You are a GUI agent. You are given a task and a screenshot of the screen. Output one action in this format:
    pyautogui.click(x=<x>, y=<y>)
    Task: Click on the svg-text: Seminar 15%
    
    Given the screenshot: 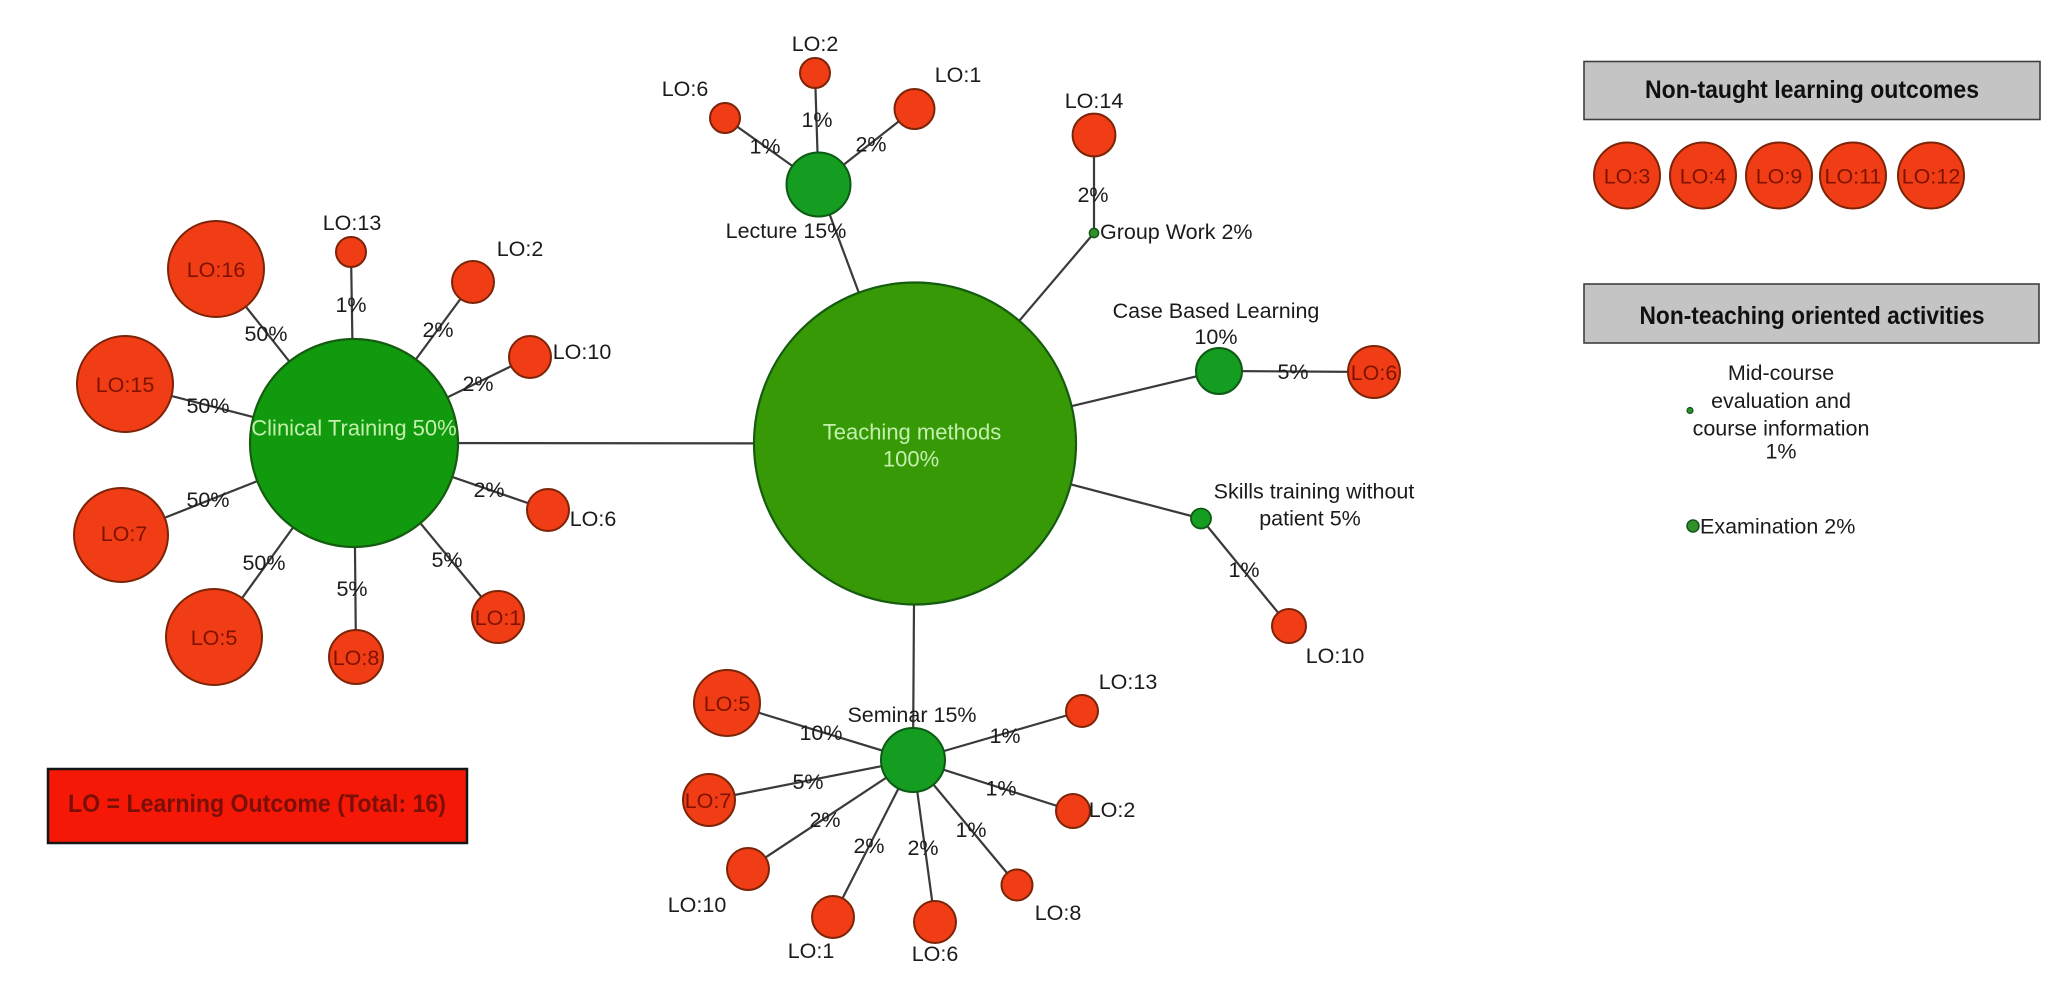 What is the action you would take?
    pyautogui.click(x=911, y=715)
    